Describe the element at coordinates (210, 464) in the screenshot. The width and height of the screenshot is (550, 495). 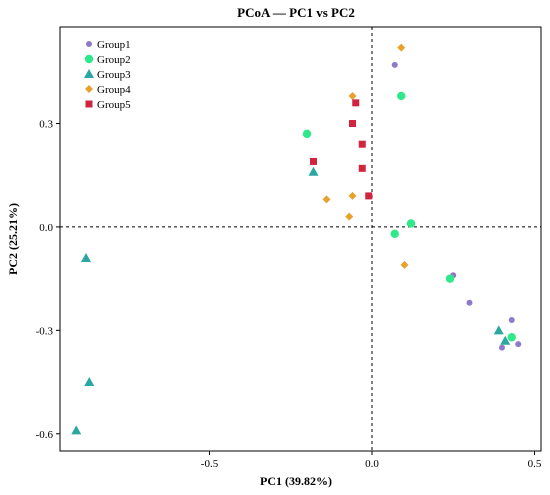
I see `x-tick-label: -0.5` at that location.